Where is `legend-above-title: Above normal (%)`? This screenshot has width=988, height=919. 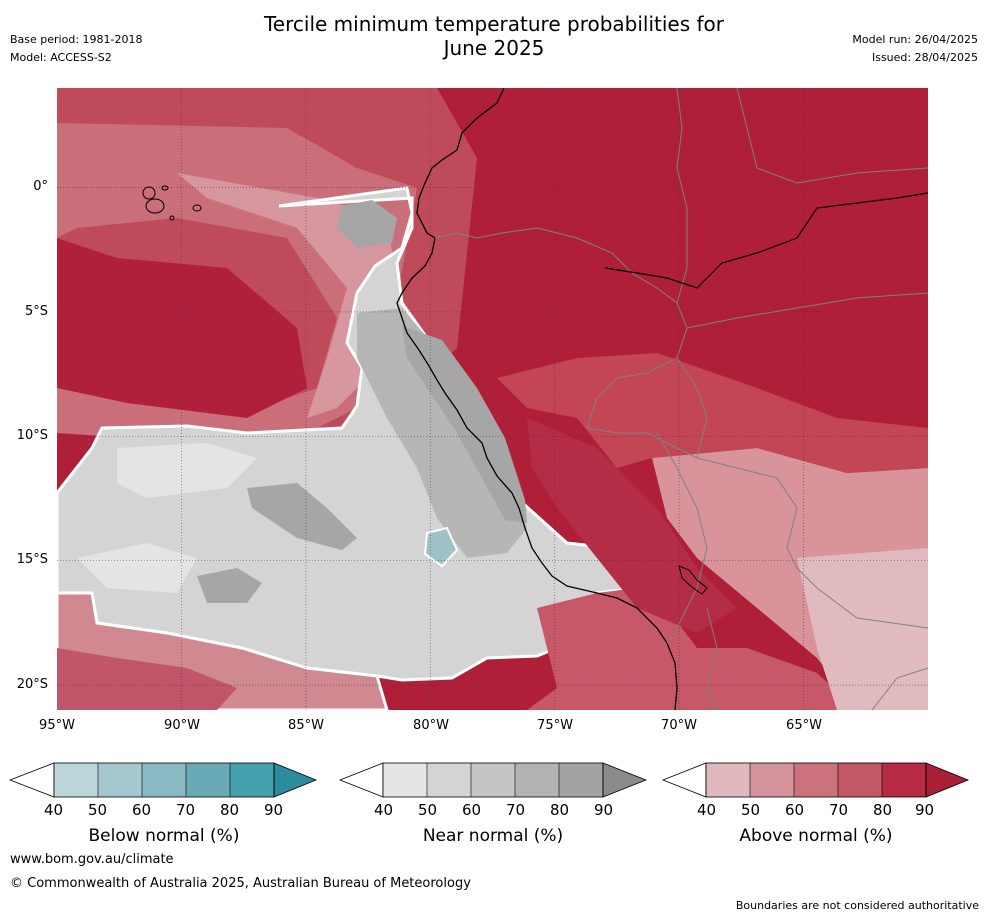
legend-above-title: Above normal (%) is located at coordinates (816, 836).